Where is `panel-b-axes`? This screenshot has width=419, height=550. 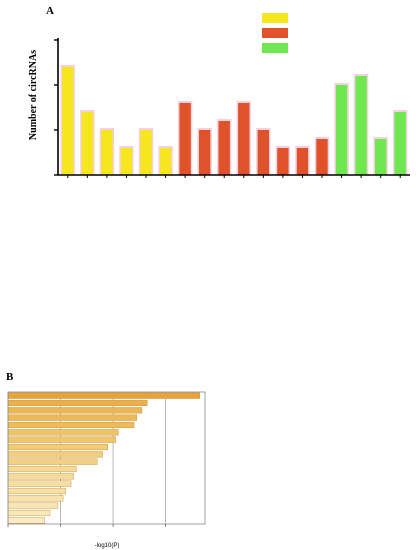 panel-b-axes is located at coordinates (106, 458).